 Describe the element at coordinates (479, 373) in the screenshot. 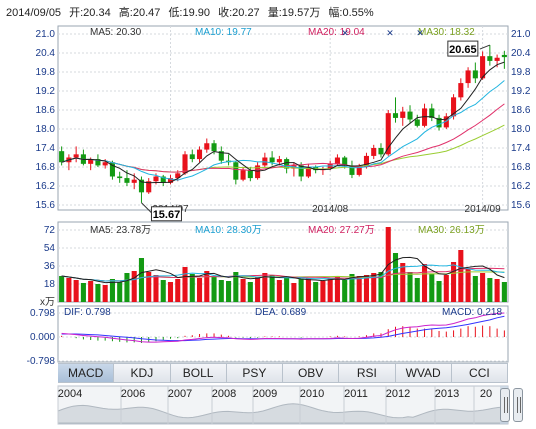

I see `tab-cci: CCI` at that location.